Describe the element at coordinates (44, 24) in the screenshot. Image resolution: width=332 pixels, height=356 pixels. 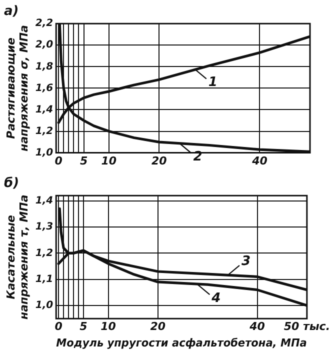
I see `y-tick-label: 2,2` at that location.